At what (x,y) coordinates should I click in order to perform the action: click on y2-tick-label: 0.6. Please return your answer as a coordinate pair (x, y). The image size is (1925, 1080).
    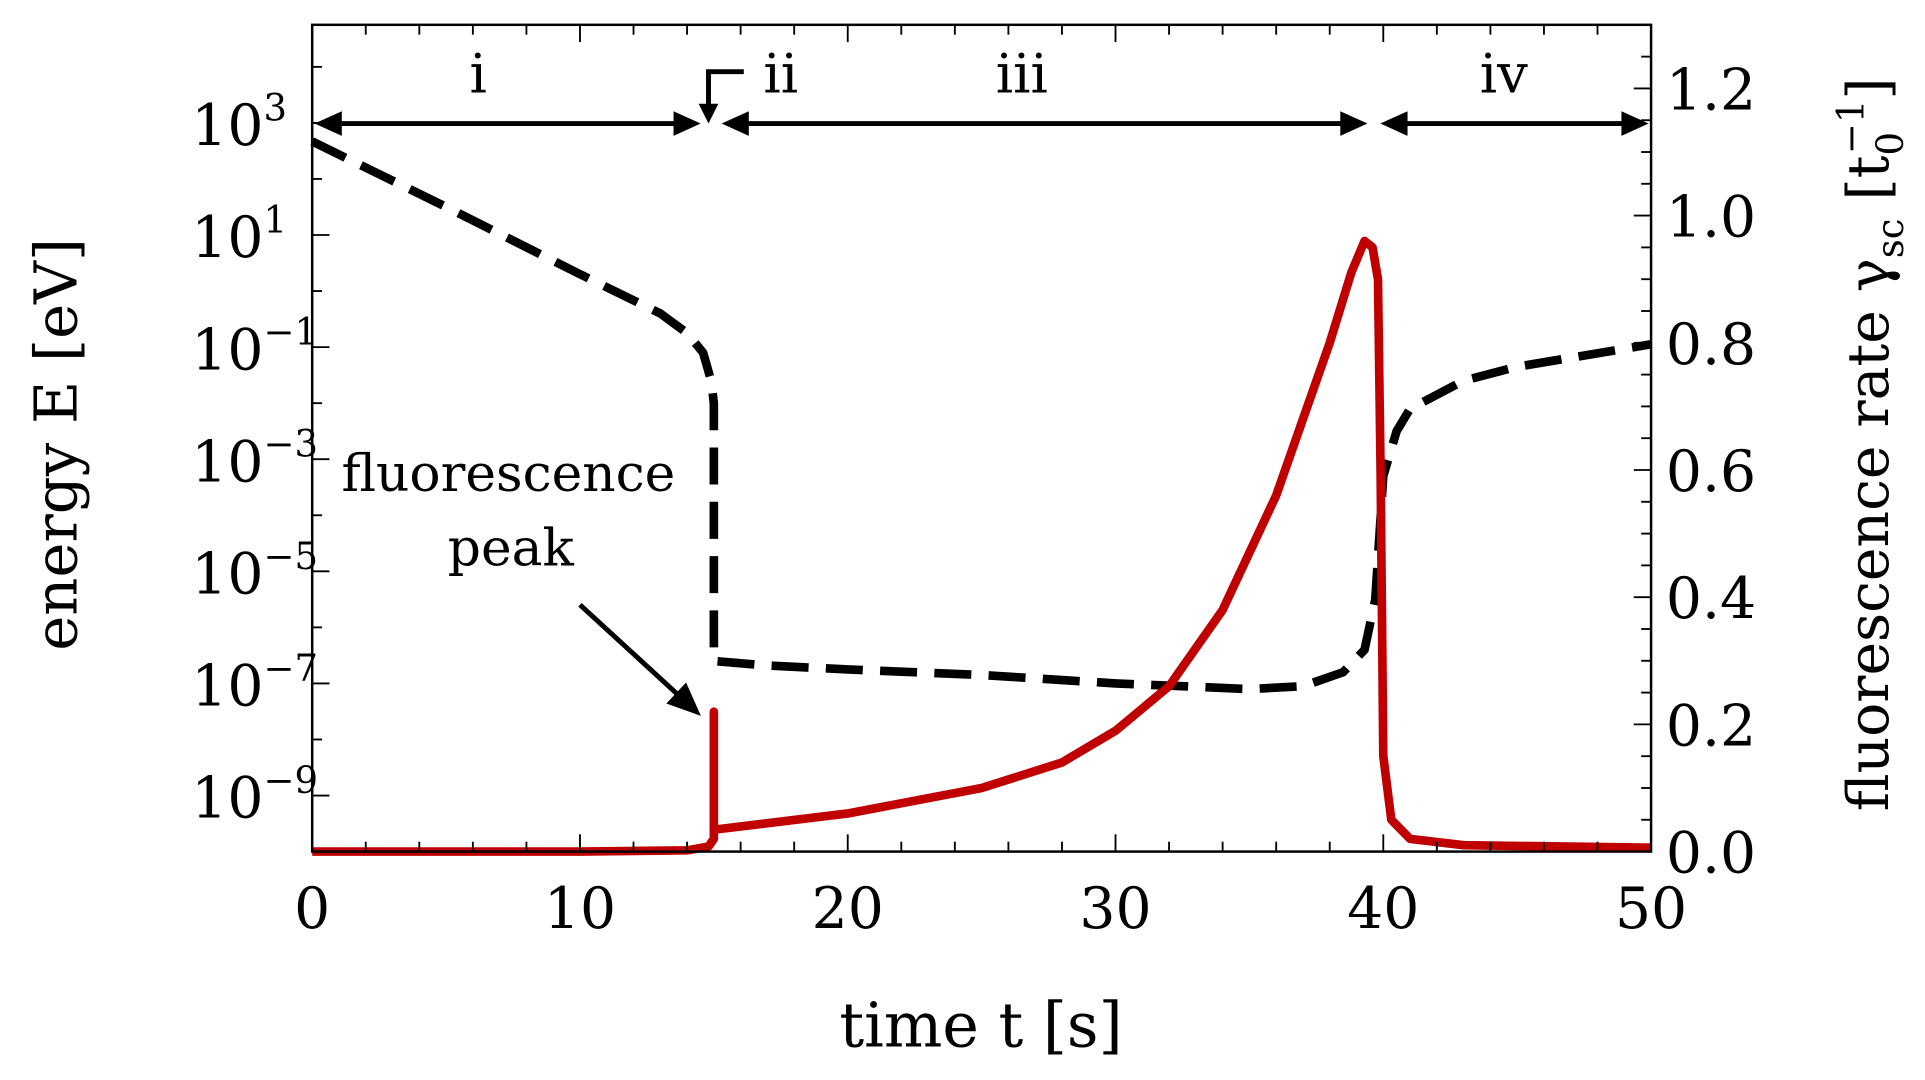
    Looking at the image, I should click on (1711, 472).